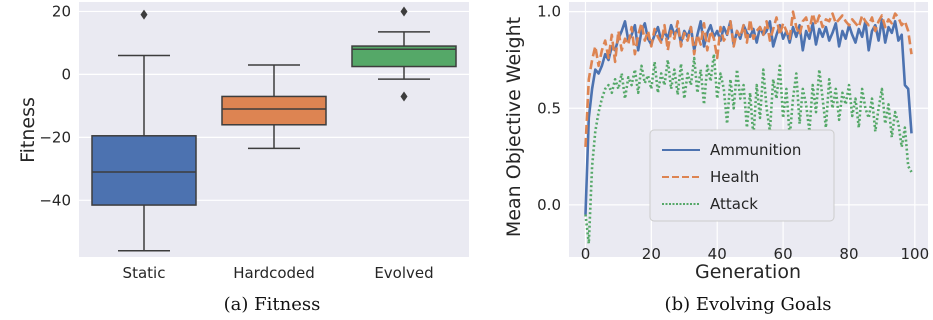 The image size is (933, 320). Describe the element at coordinates (734, 177) in the screenshot. I see `legend-label-health: Health` at that location.